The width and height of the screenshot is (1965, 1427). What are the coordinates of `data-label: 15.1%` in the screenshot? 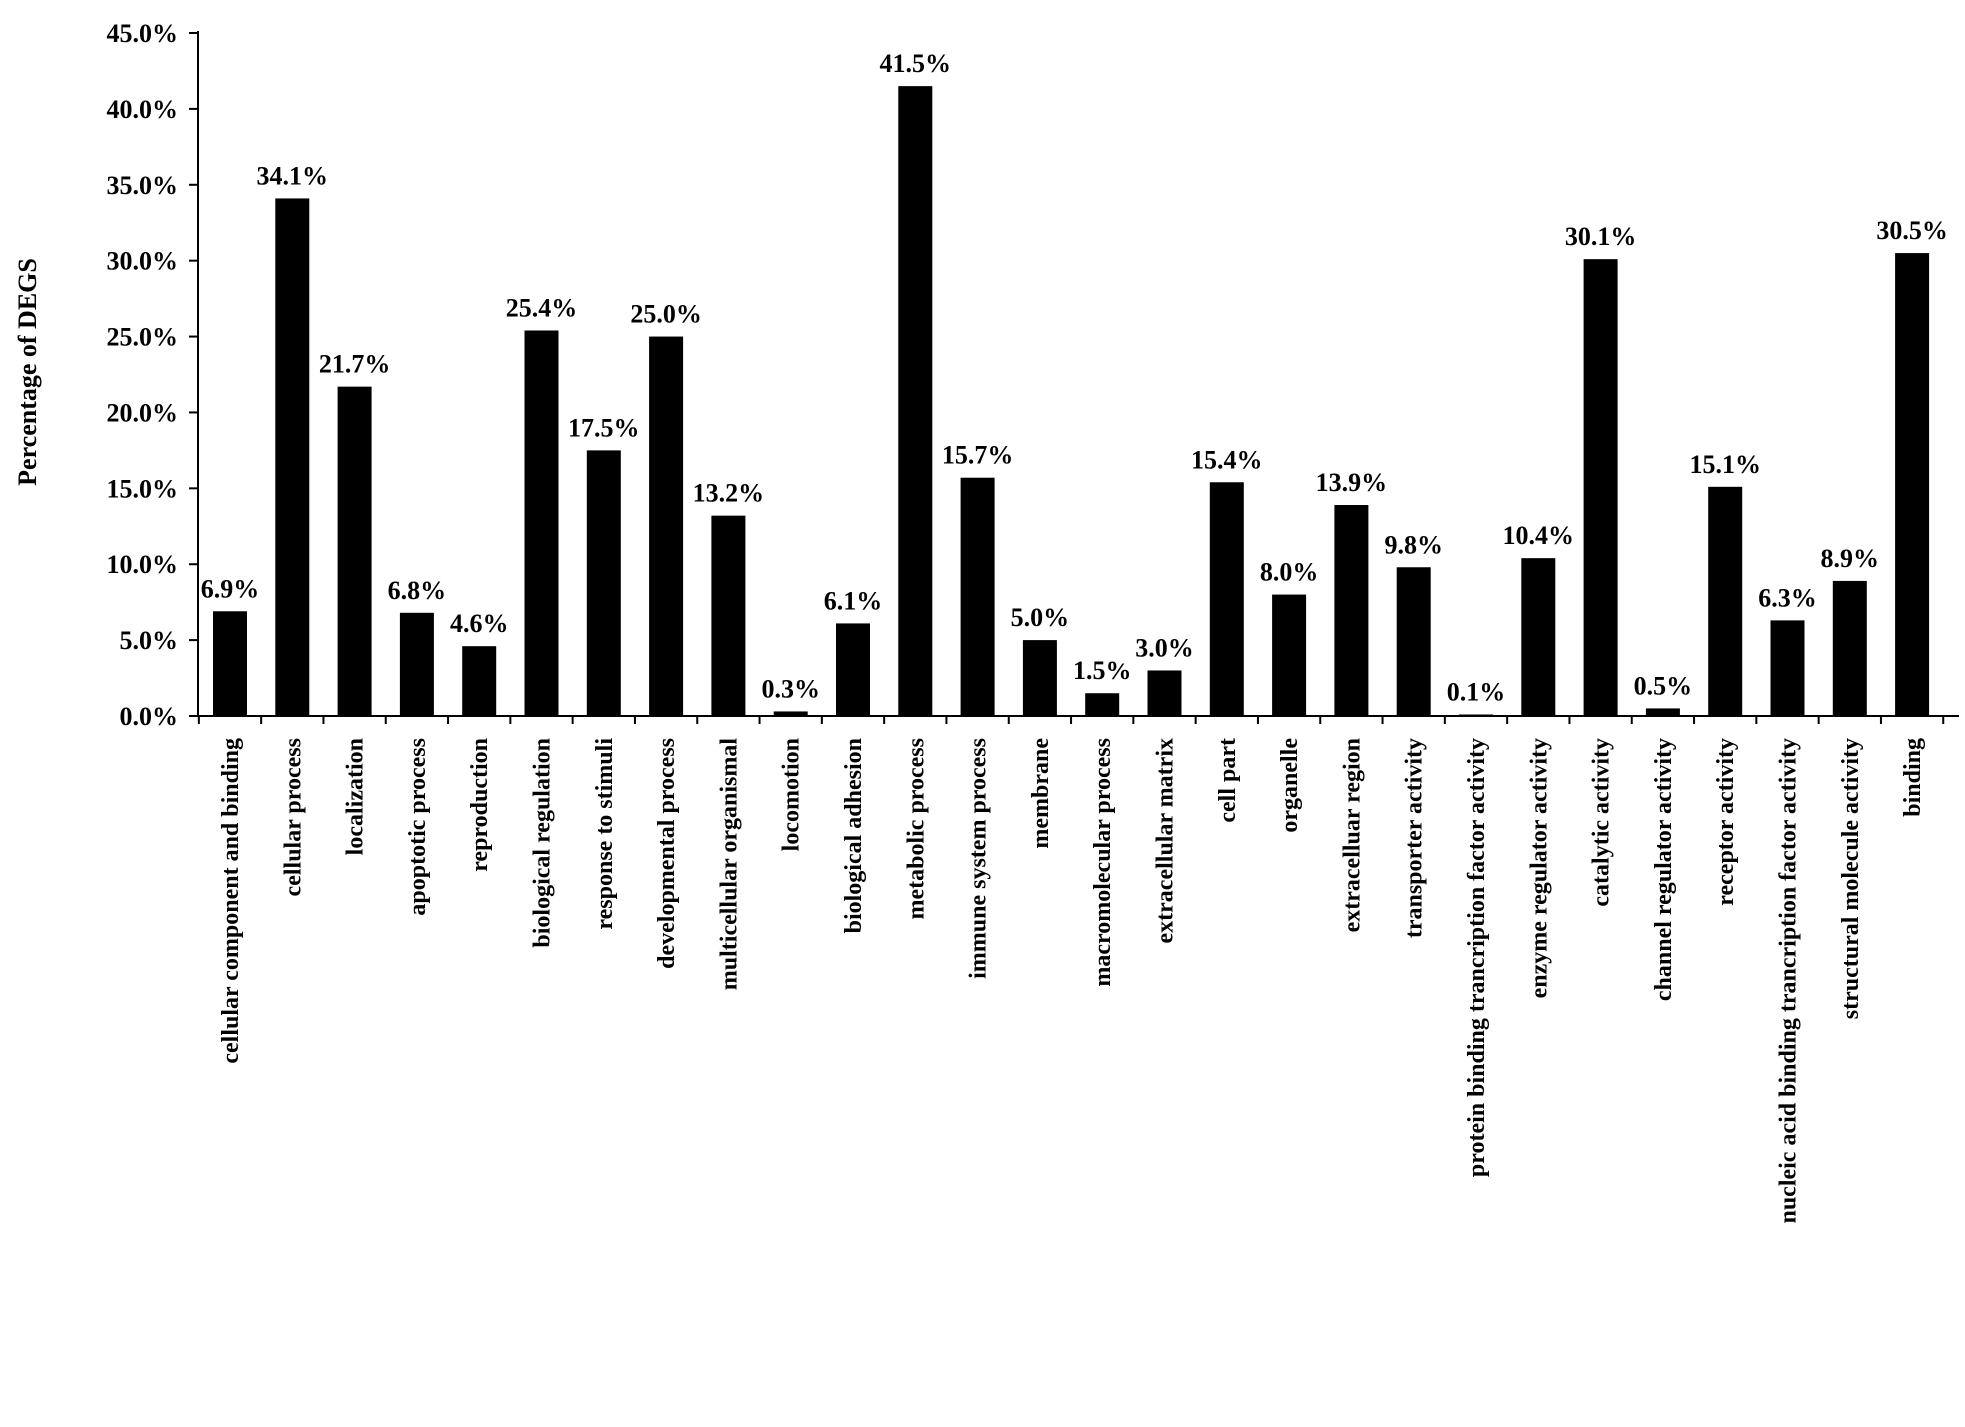 It's located at (1725, 464).